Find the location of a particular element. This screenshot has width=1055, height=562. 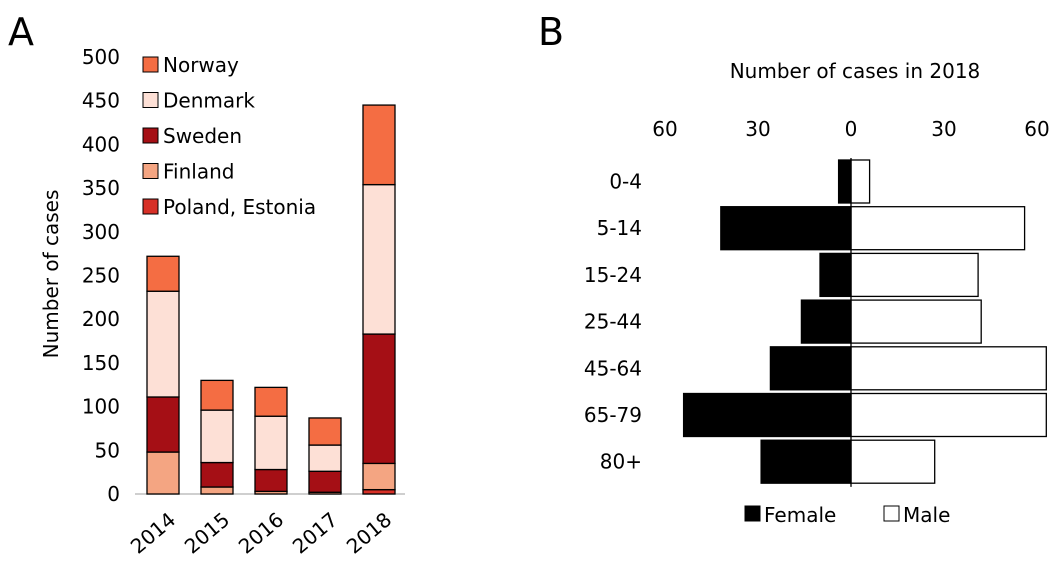

bar-segment-norway-2018 is located at coordinates (379, 145).